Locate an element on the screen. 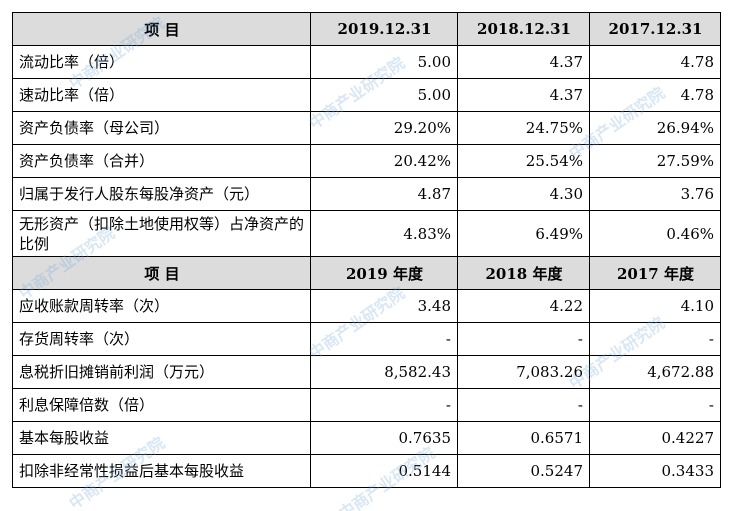  cell-2019: 0.7635 is located at coordinates (384, 438).